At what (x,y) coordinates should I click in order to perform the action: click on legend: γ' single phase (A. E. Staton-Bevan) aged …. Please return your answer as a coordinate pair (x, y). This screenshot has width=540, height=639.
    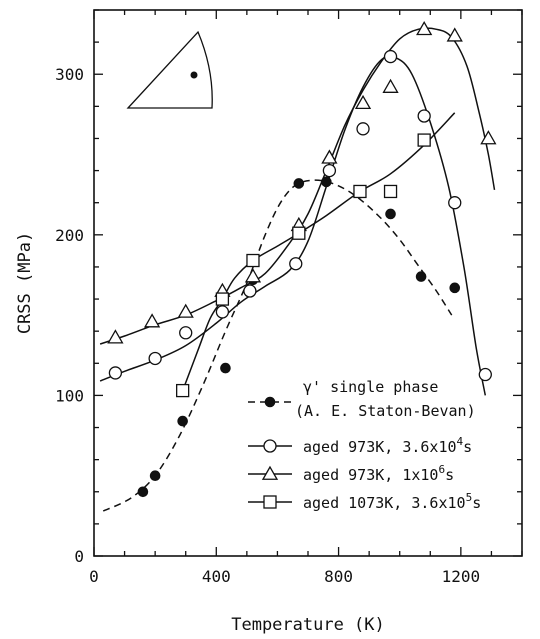
    Looking at the image, I should click on (364, 445).